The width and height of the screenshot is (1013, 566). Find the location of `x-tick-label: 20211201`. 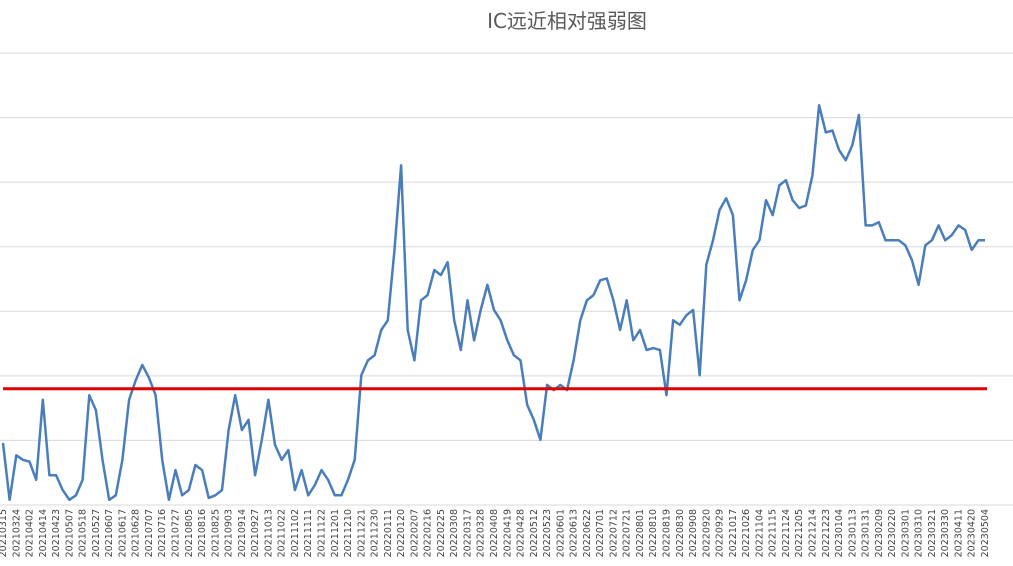

x-tick-label: 20211201 is located at coordinates (335, 533).